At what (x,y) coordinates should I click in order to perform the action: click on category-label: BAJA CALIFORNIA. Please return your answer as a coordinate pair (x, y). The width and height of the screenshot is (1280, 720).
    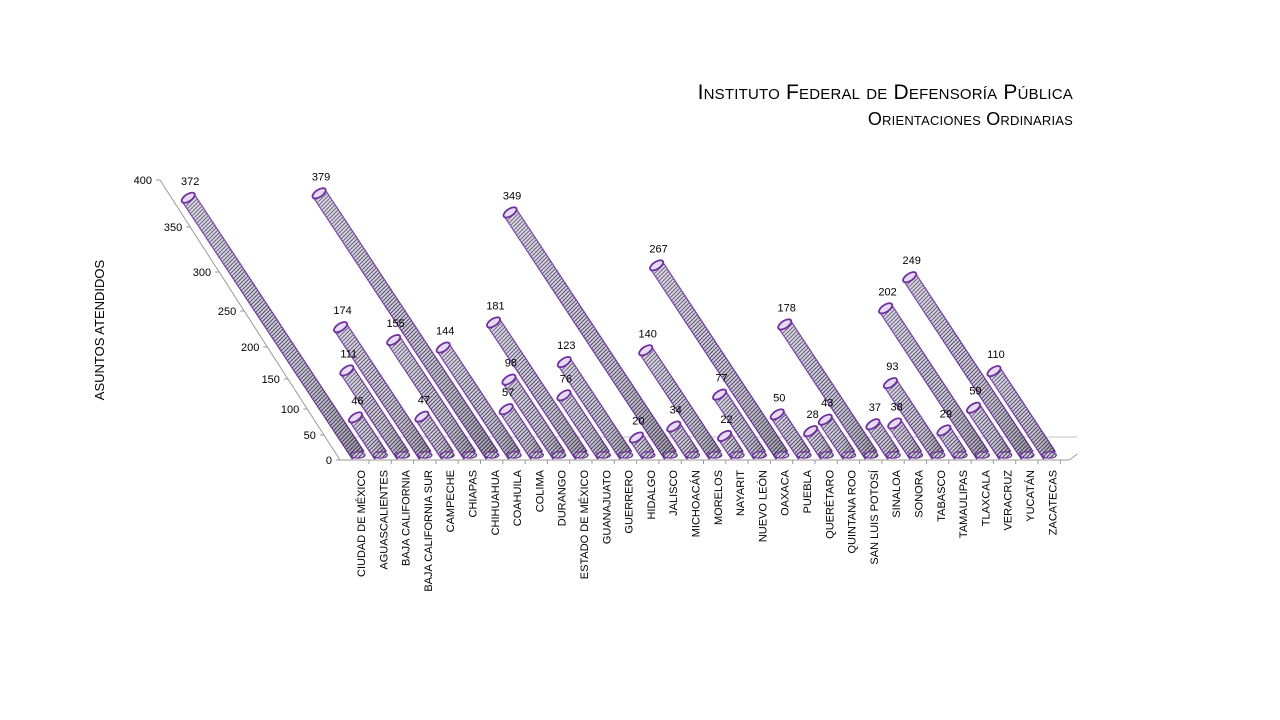
    Looking at the image, I should click on (407, 517).